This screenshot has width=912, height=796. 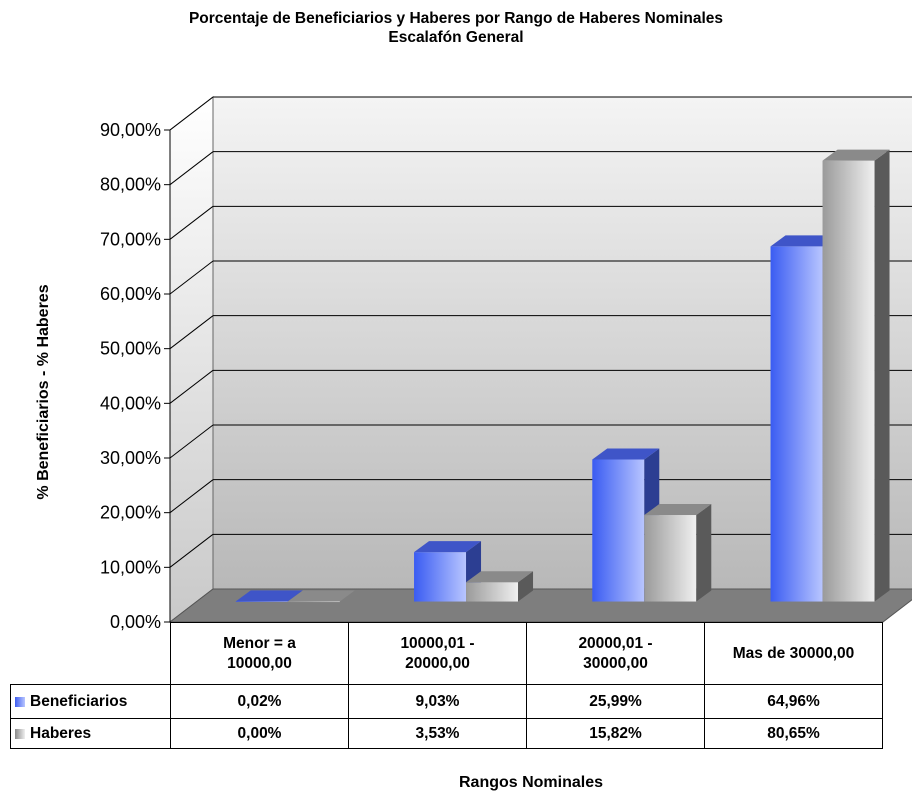 I want to click on y-axis-label: % Beneficiarios - % Haberes, so click(x=43, y=391).